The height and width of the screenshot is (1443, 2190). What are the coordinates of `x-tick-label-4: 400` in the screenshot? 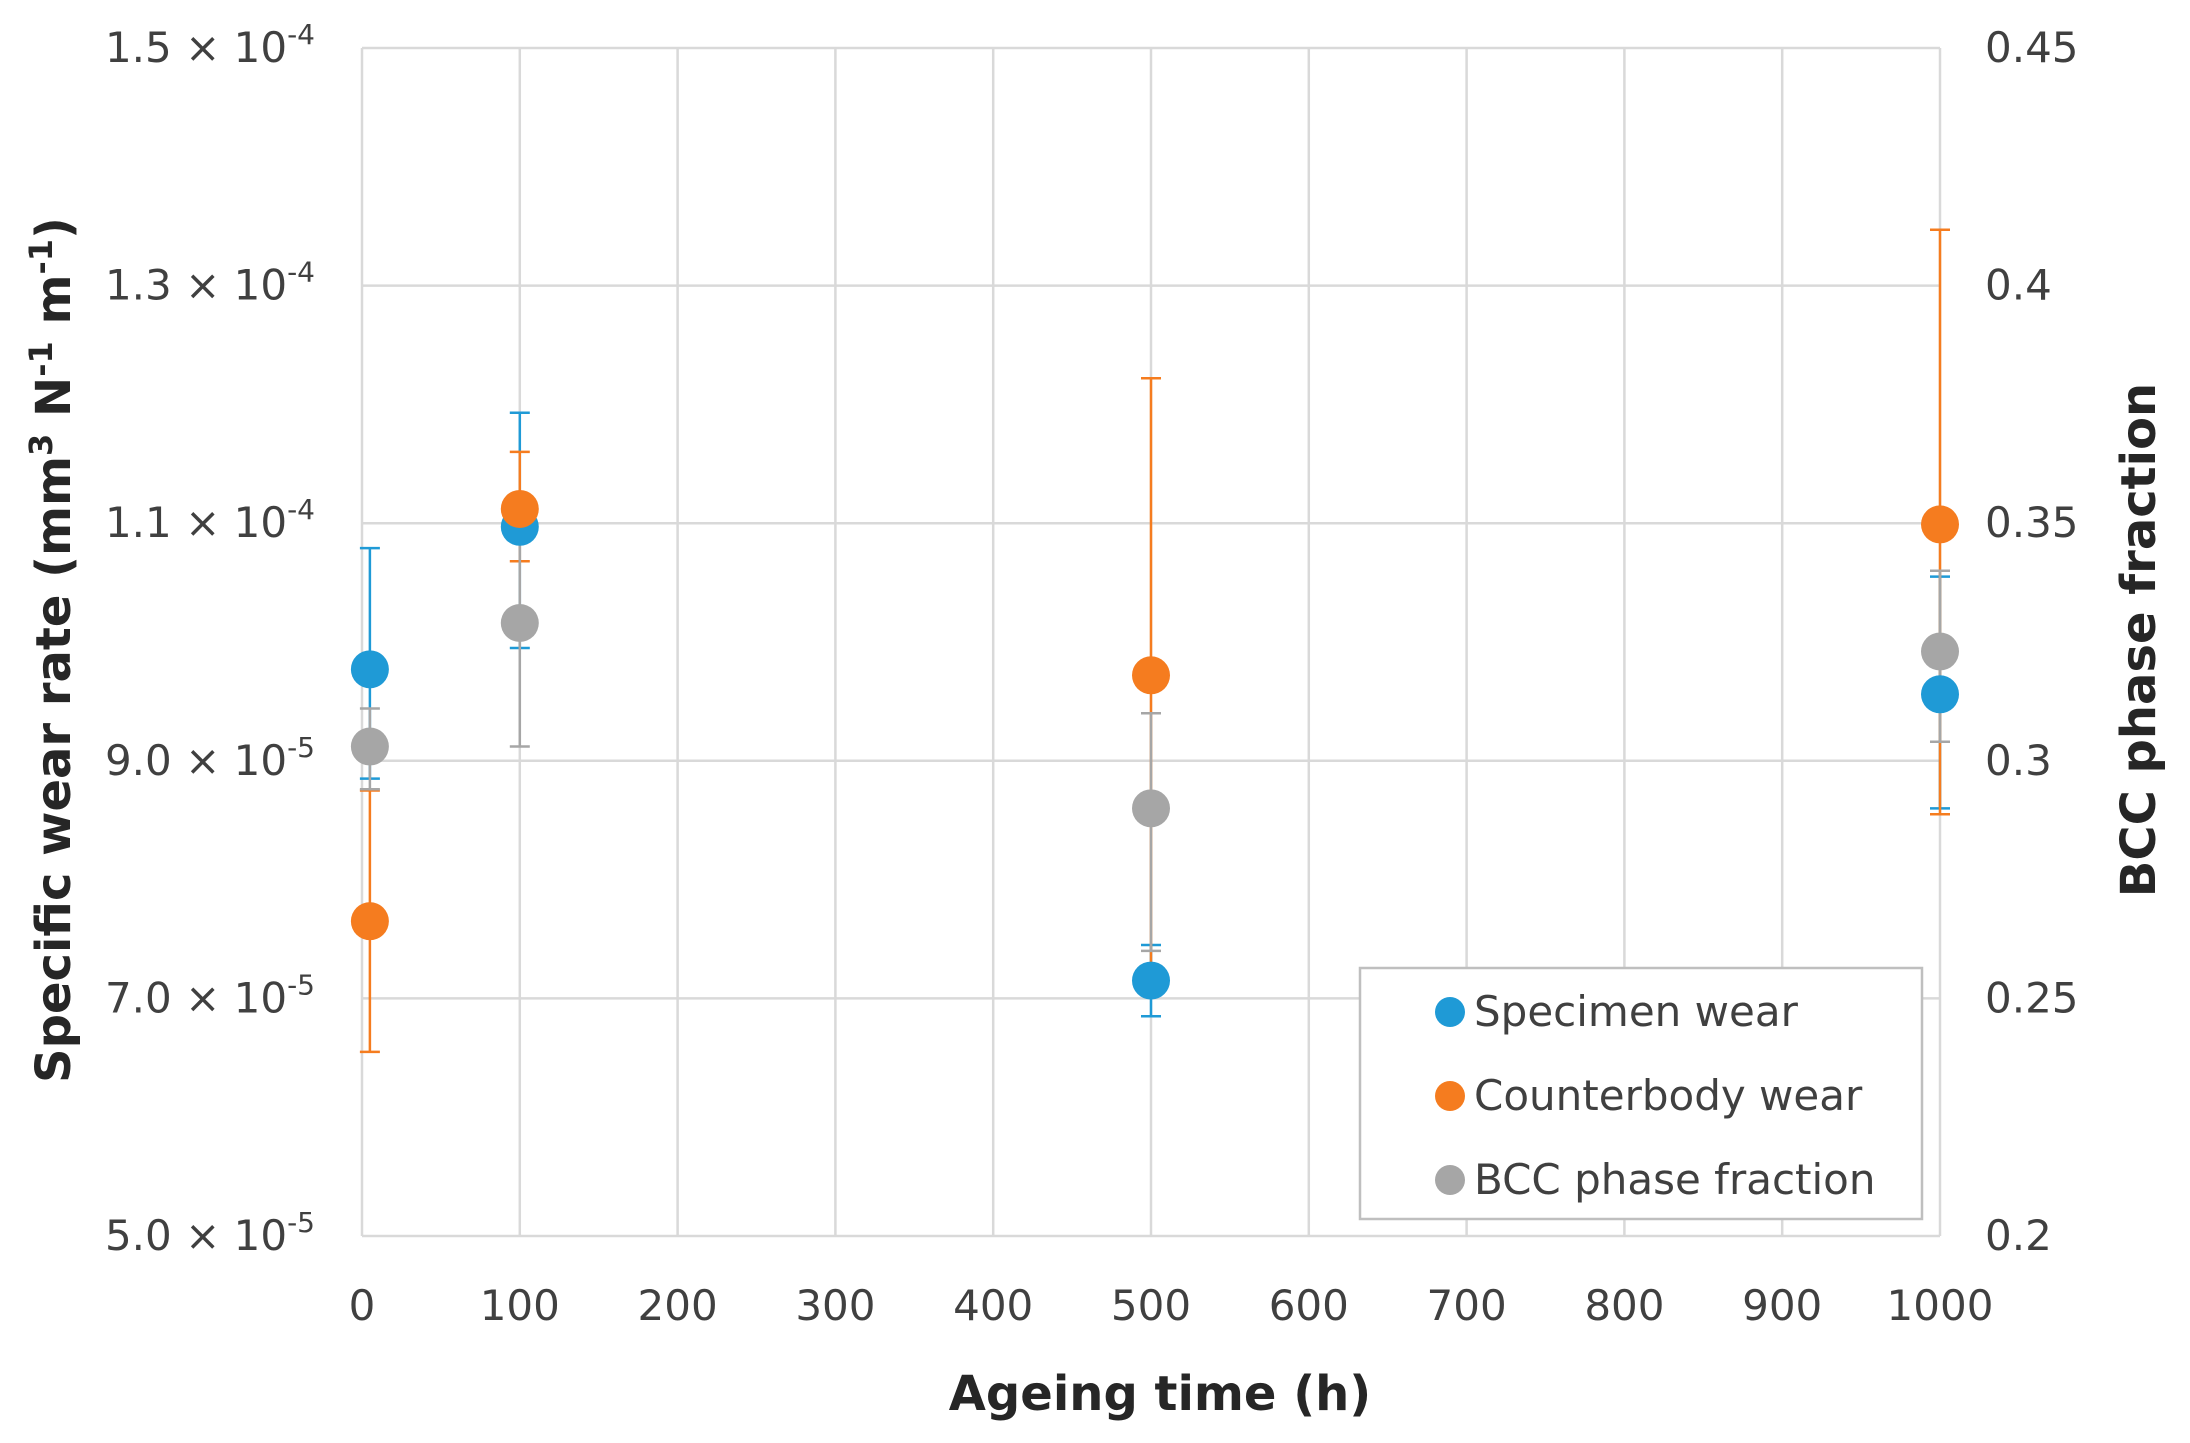 It's located at (993, 1305).